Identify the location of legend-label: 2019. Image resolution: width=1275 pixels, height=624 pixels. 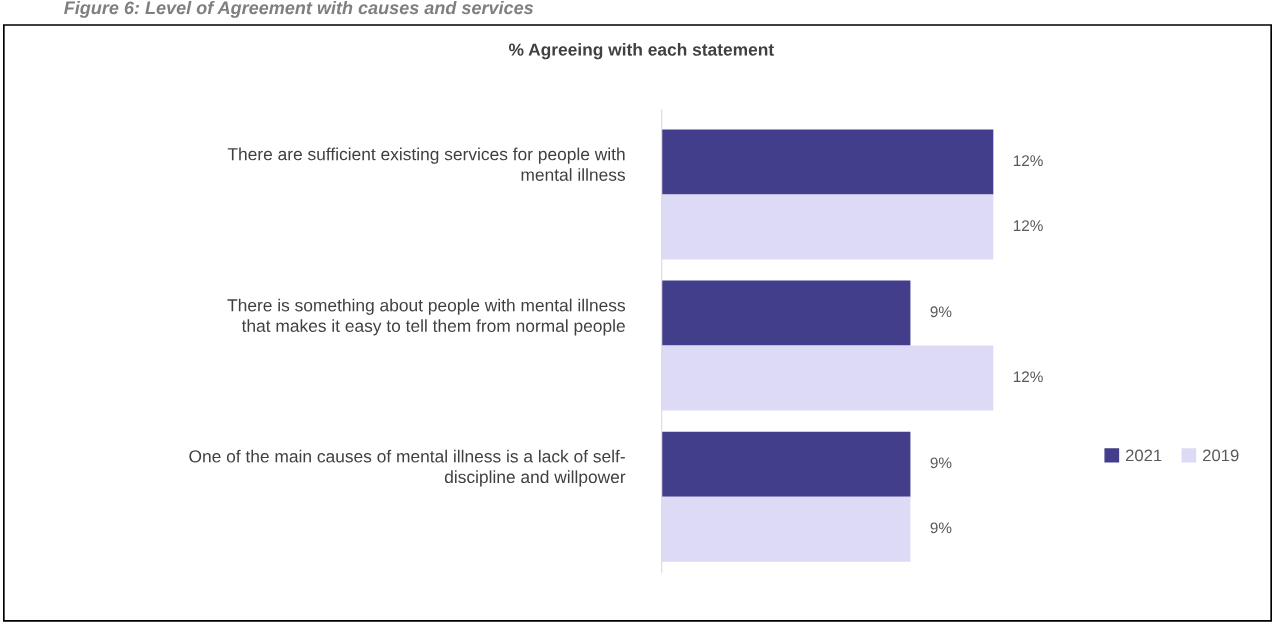
(1221, 455).